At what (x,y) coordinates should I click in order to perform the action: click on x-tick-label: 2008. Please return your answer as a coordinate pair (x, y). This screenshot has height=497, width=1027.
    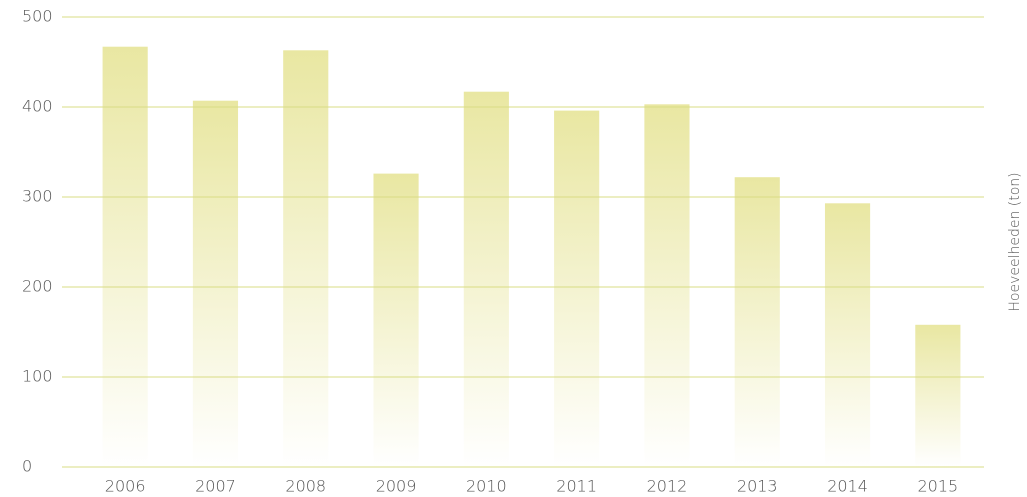
    Looking at the image, I should click on (305, 486).